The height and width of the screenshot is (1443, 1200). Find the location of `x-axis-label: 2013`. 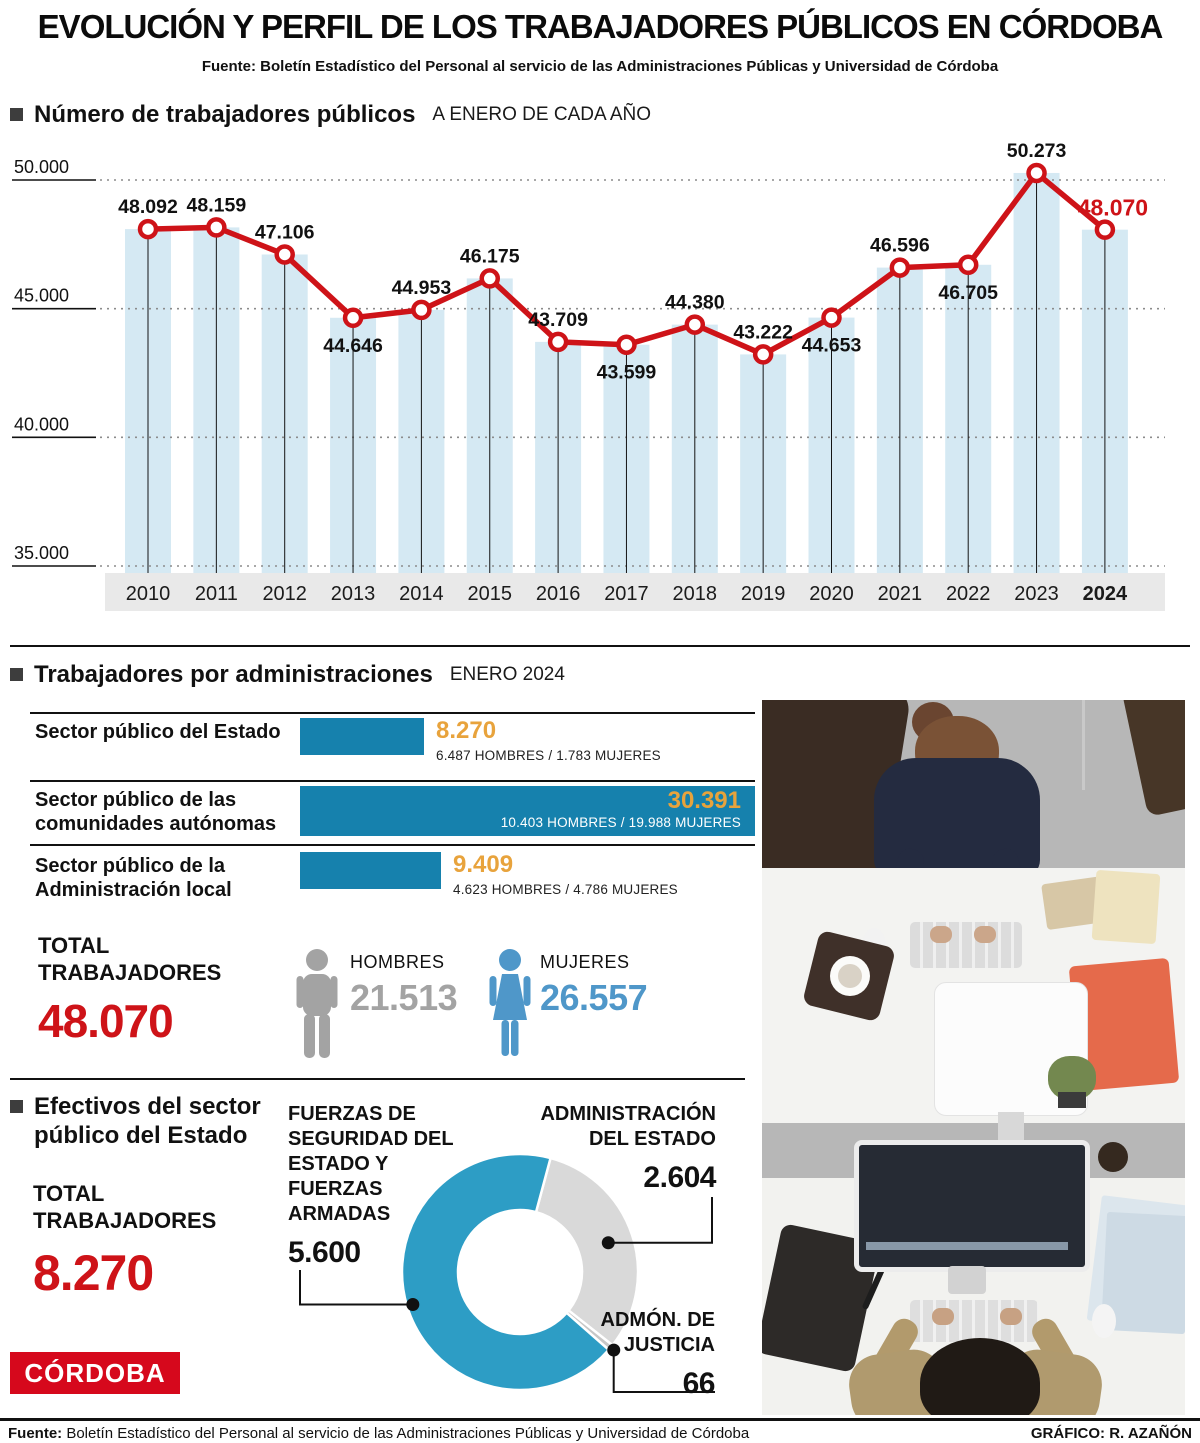

x-axis-label: 2013 is located at coordinates (353, 594).